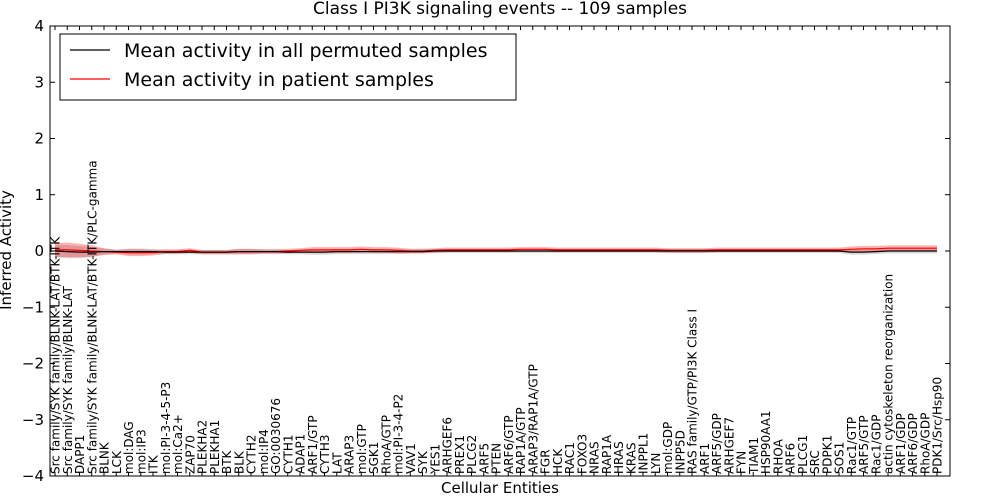 The height and width of the screenshot is (500, 1000). I want to click on y-tick-label: −3, so click(33, 420).